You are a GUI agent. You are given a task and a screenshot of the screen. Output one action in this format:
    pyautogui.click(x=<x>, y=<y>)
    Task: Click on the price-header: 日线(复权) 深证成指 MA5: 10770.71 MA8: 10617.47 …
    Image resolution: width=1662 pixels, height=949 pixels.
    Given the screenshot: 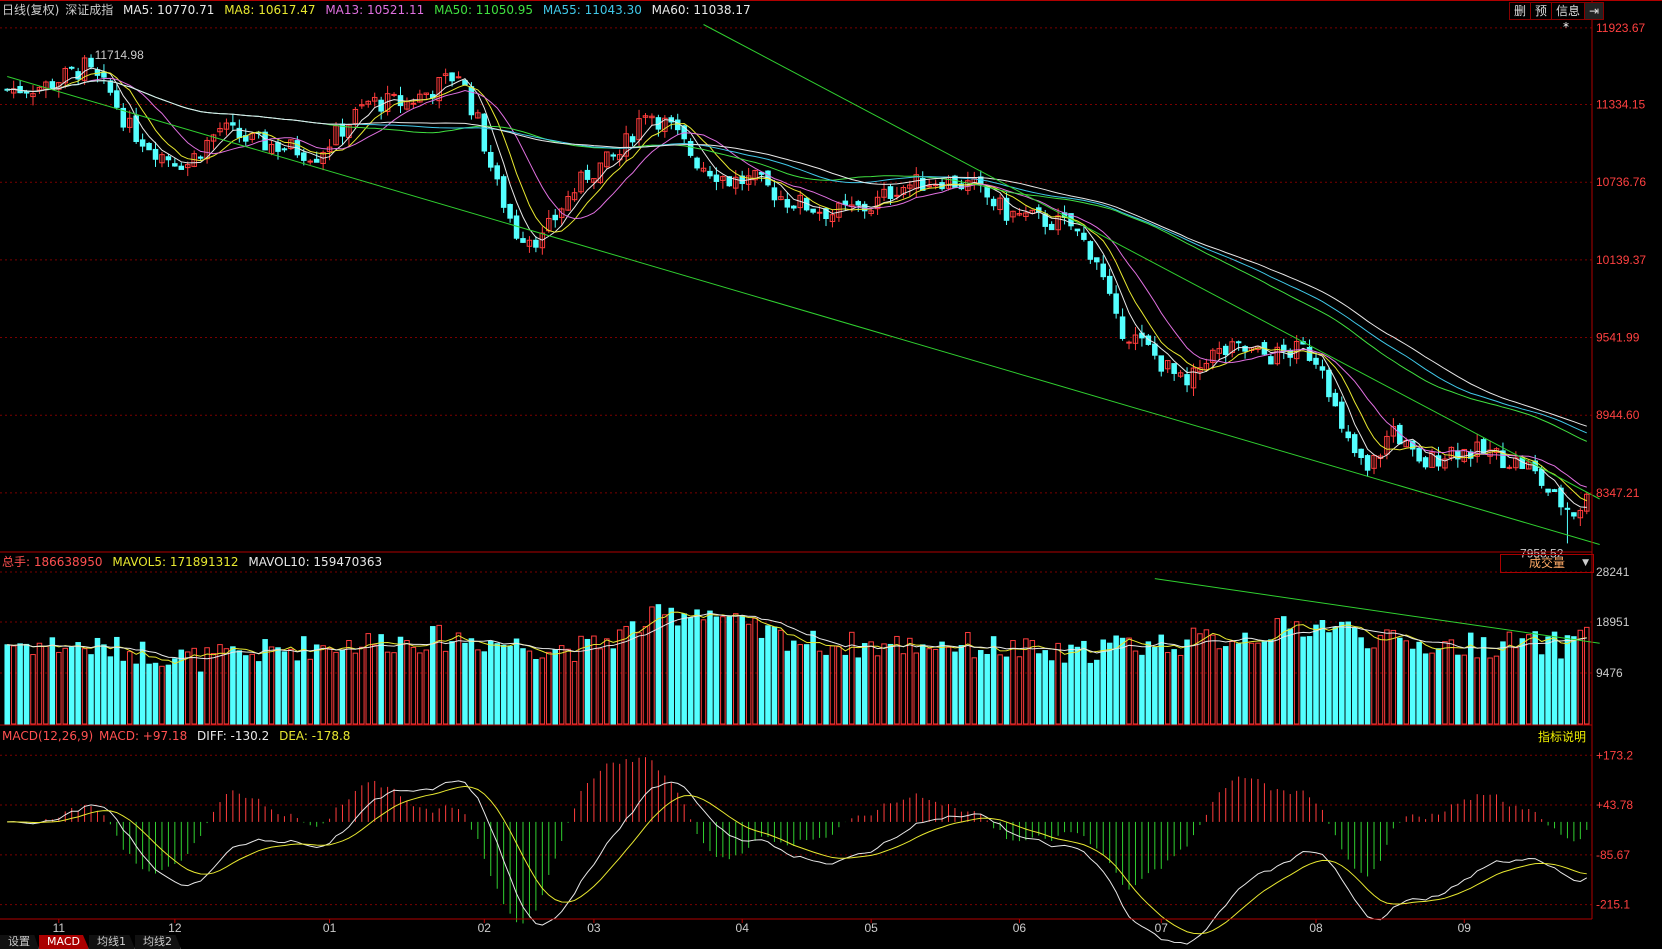 What is the action you would take?
    pyautogui.click(x=379, y=10)
    